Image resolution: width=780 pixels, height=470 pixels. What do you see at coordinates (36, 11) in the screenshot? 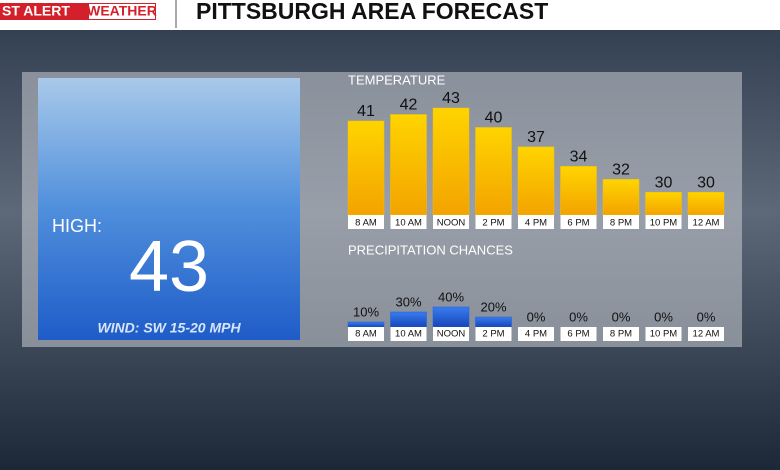
I see `brand: ST ALERT` at bounding box center [36, 11].